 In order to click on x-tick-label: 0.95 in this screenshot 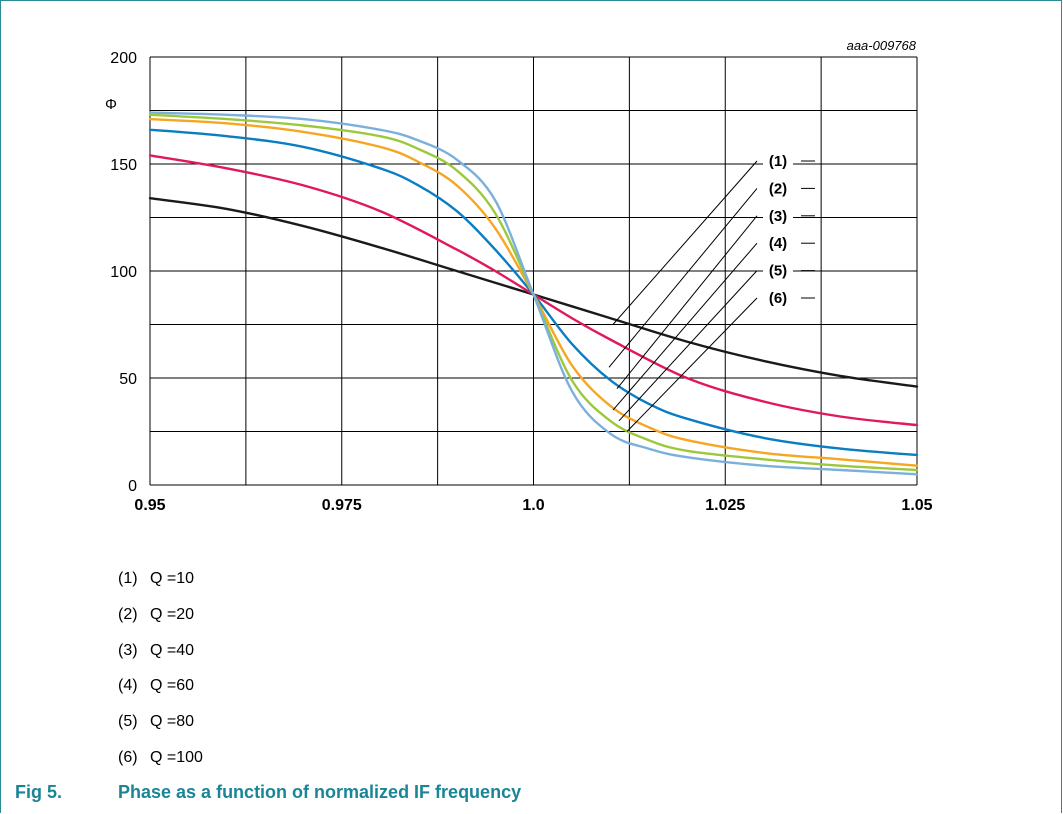, I will do `click(149, 505)`.